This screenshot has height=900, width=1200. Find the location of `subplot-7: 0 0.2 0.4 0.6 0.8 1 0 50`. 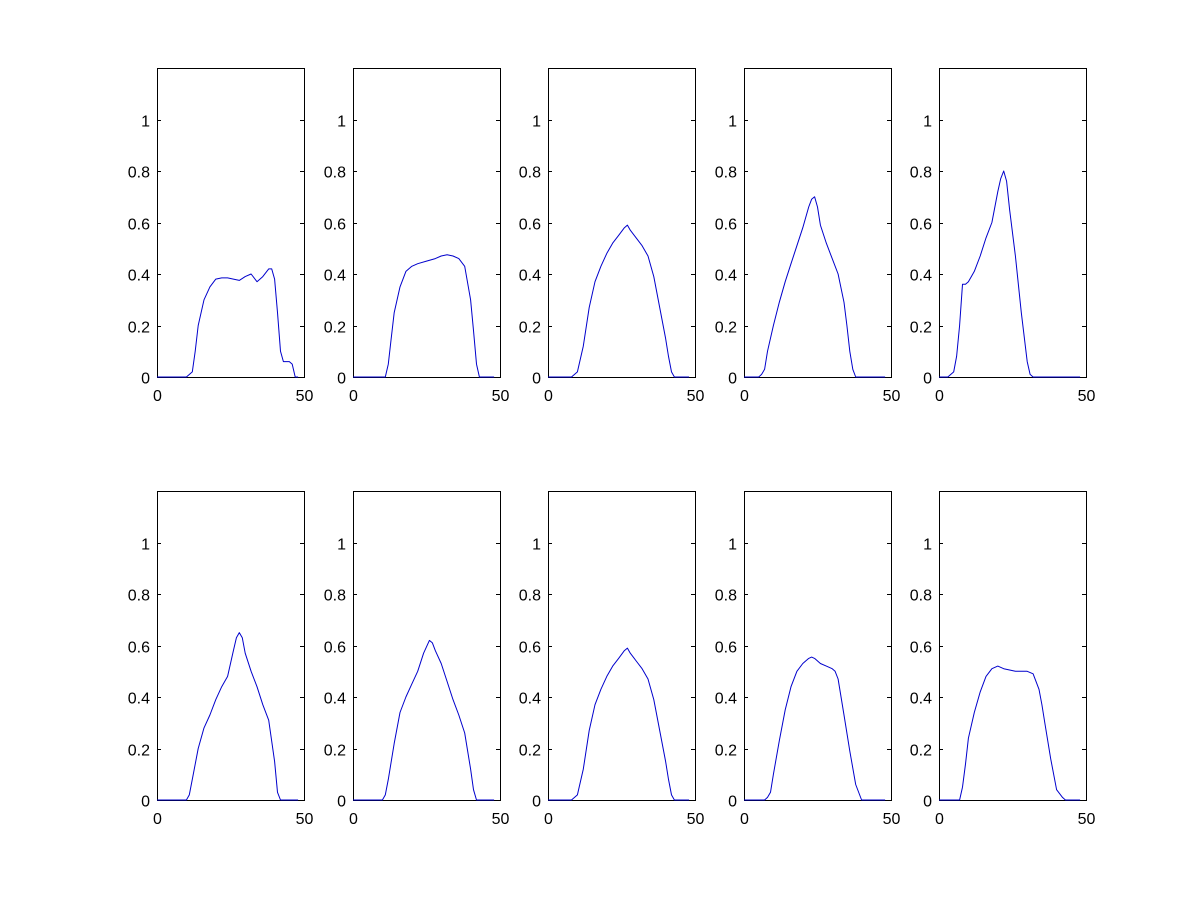

subplot-7: 0 0.2 0.4 0.6 0.8 1 0 50 is located at coordinates (417, 659).